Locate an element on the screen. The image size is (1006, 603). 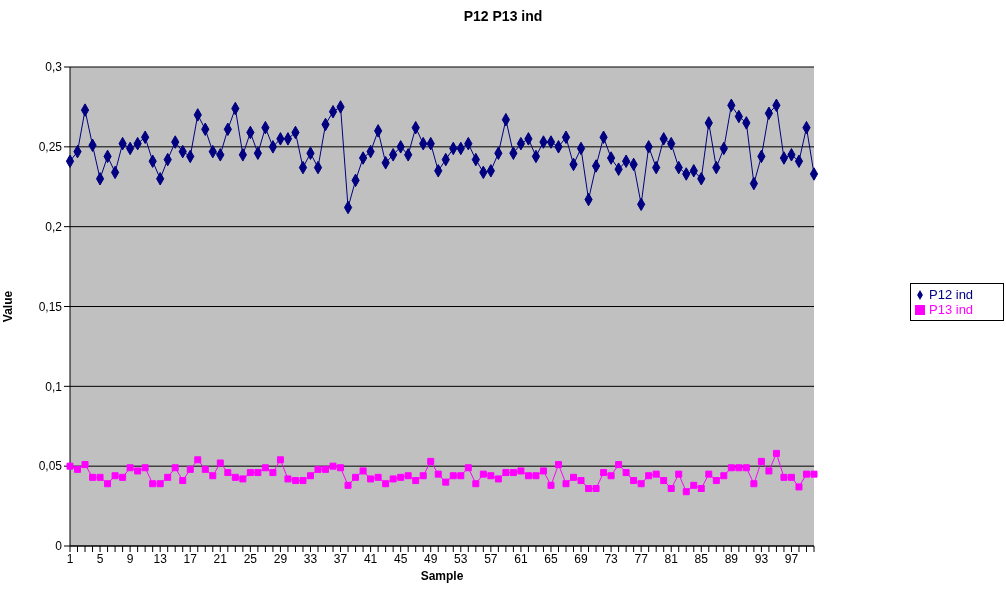
x-tick-label: 85 is located at coordinates (701, 558).